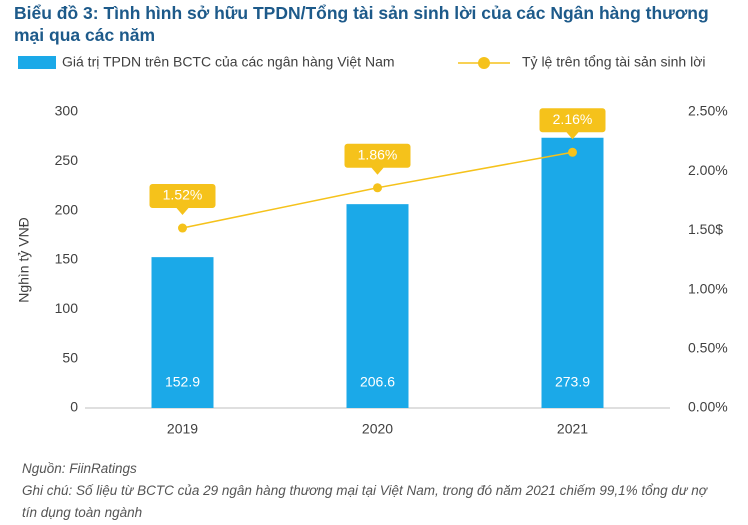  What do you see at coordinates (572, 429) in the screenshot?
I see `x-tick-label: 2021` at bounding box center [572, 429].